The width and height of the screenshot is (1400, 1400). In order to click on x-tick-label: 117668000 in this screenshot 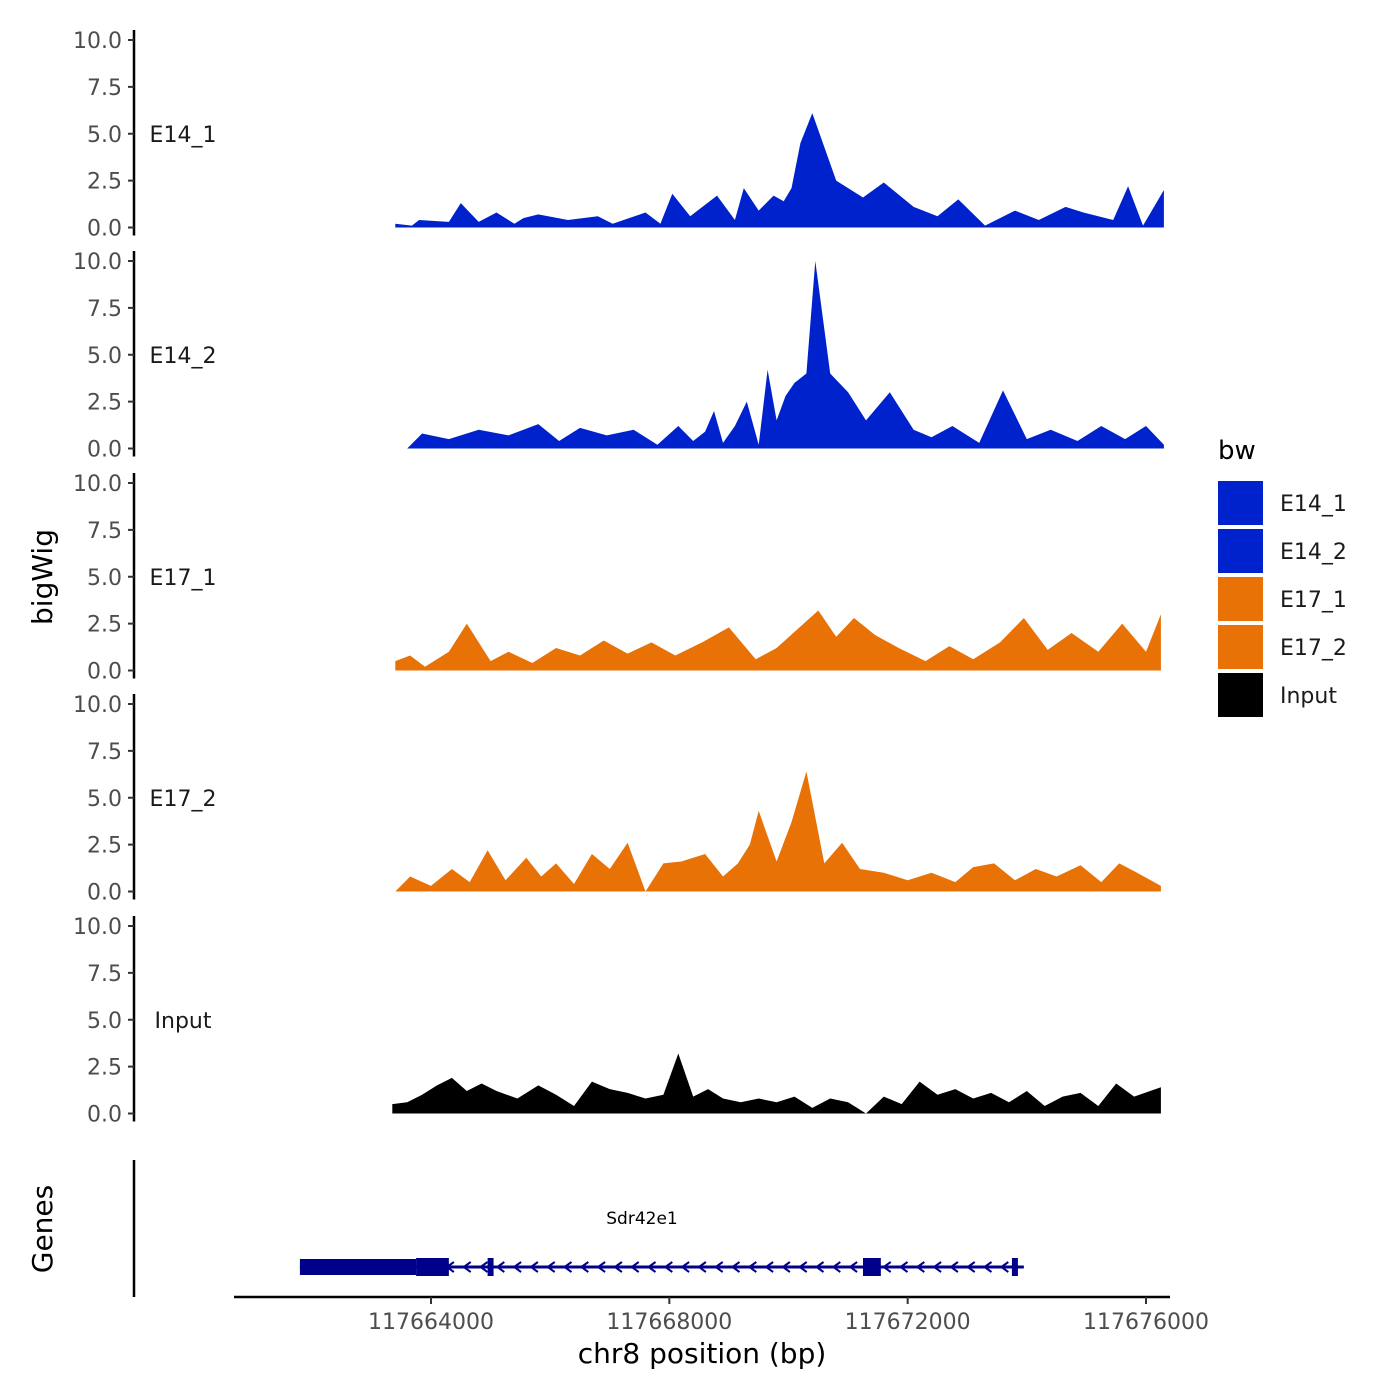, I will do `click(669, 1322)`.